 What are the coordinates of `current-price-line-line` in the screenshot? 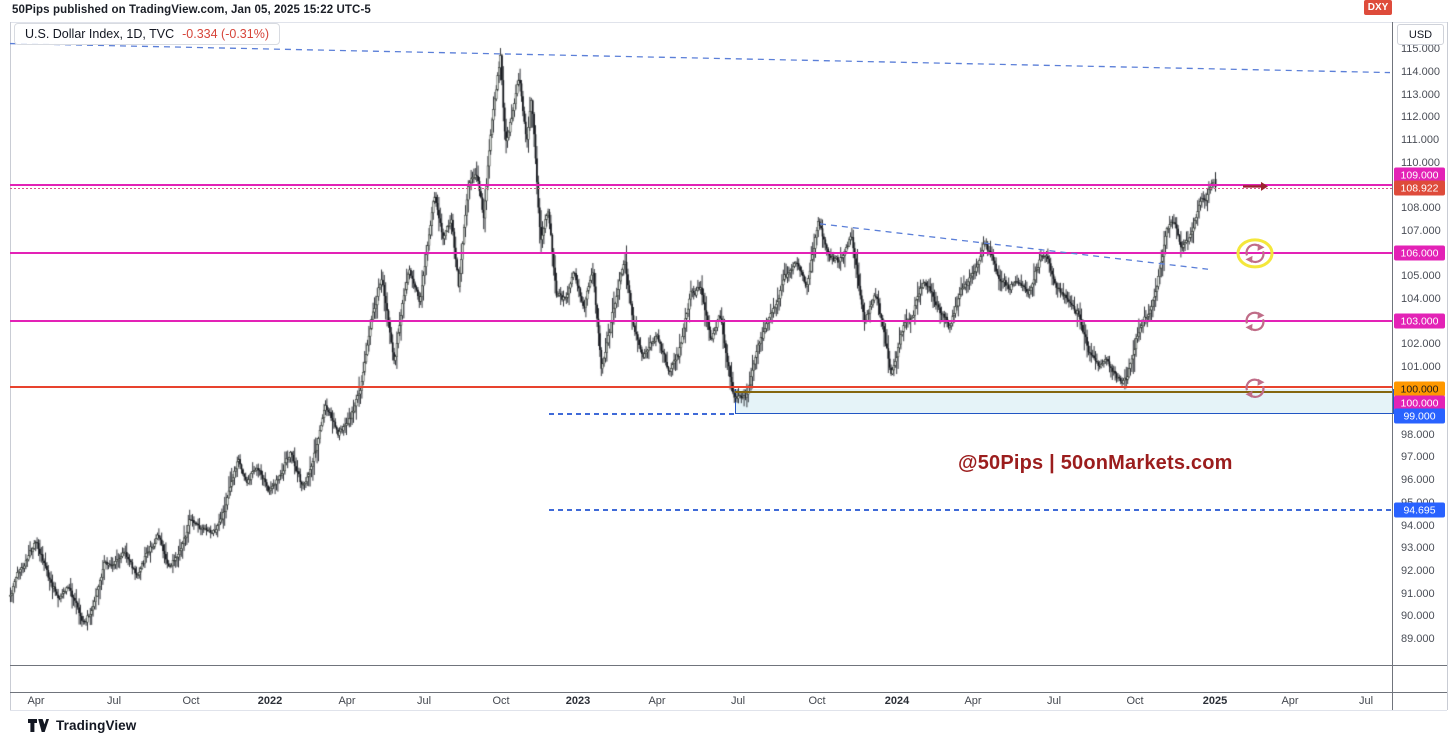 It's located at (701, 188).